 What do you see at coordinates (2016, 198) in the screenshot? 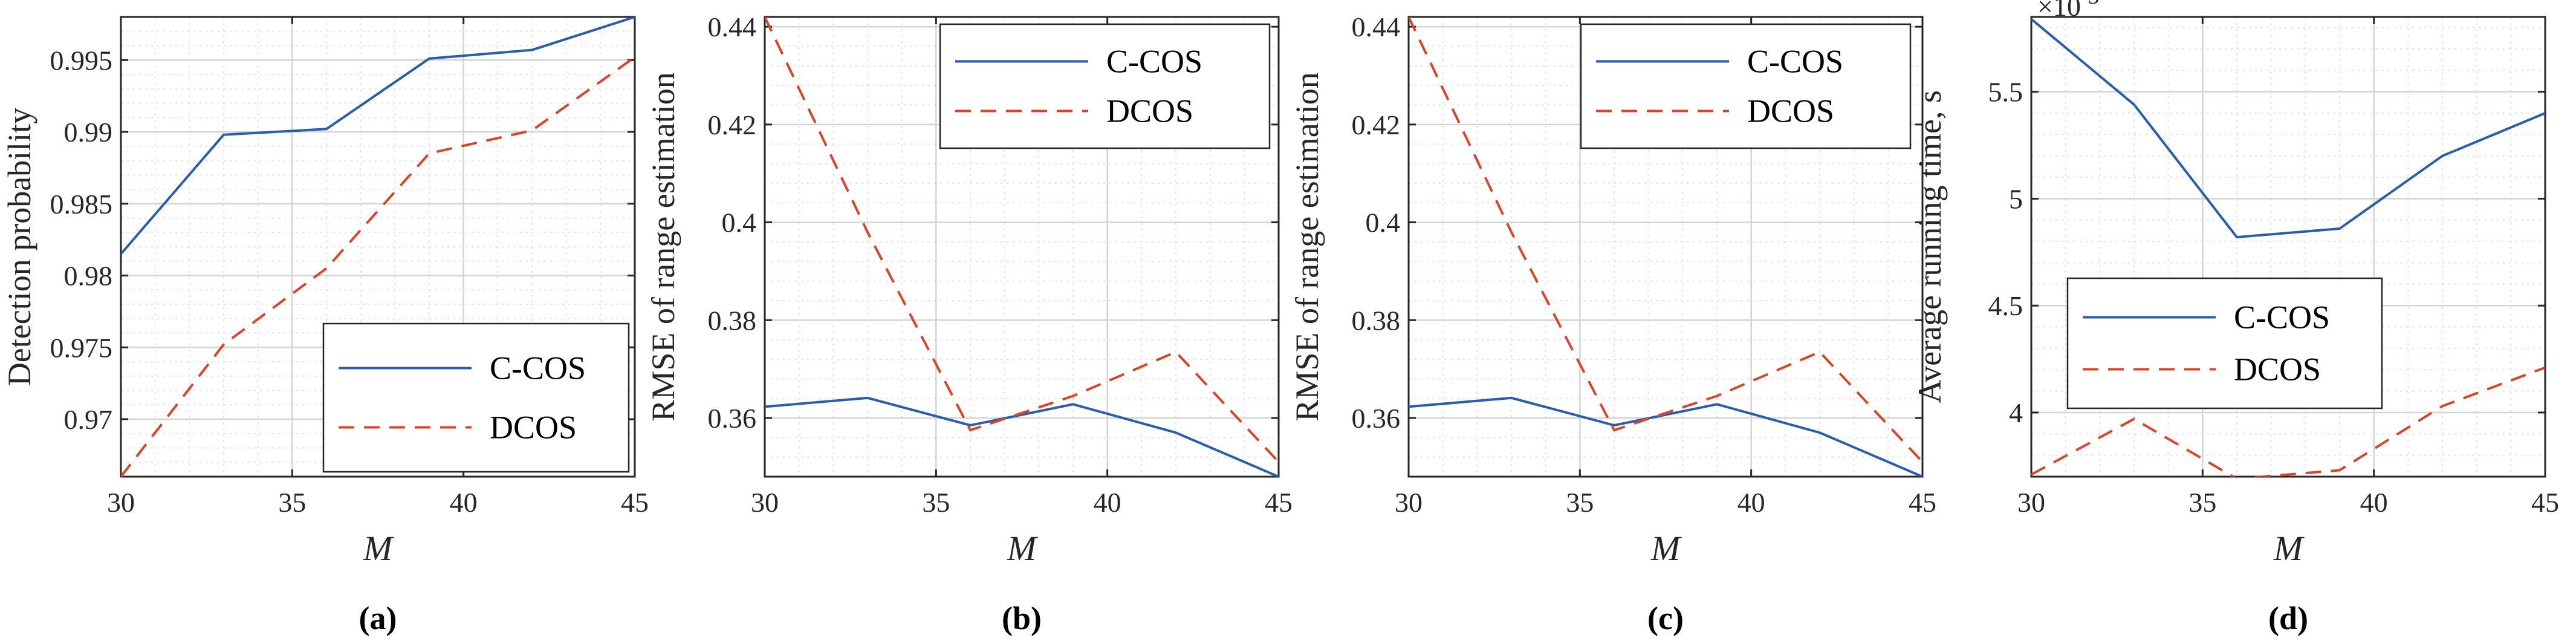
I see `y-tick-label: 5` at bounding box center [2016, 198].